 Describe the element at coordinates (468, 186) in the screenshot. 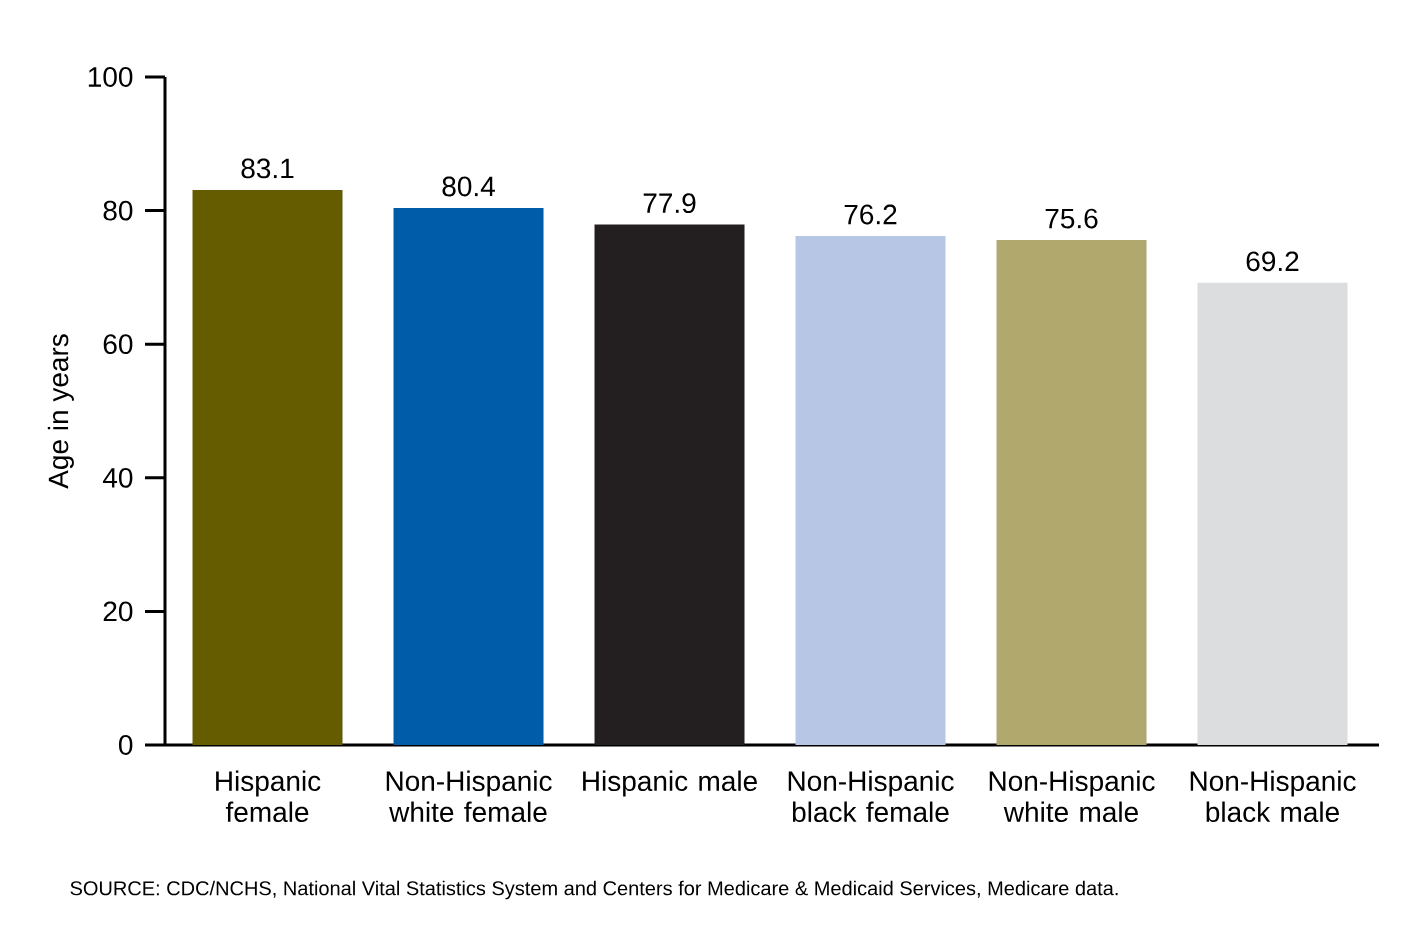

I see `data-label: 80.4` at that location.